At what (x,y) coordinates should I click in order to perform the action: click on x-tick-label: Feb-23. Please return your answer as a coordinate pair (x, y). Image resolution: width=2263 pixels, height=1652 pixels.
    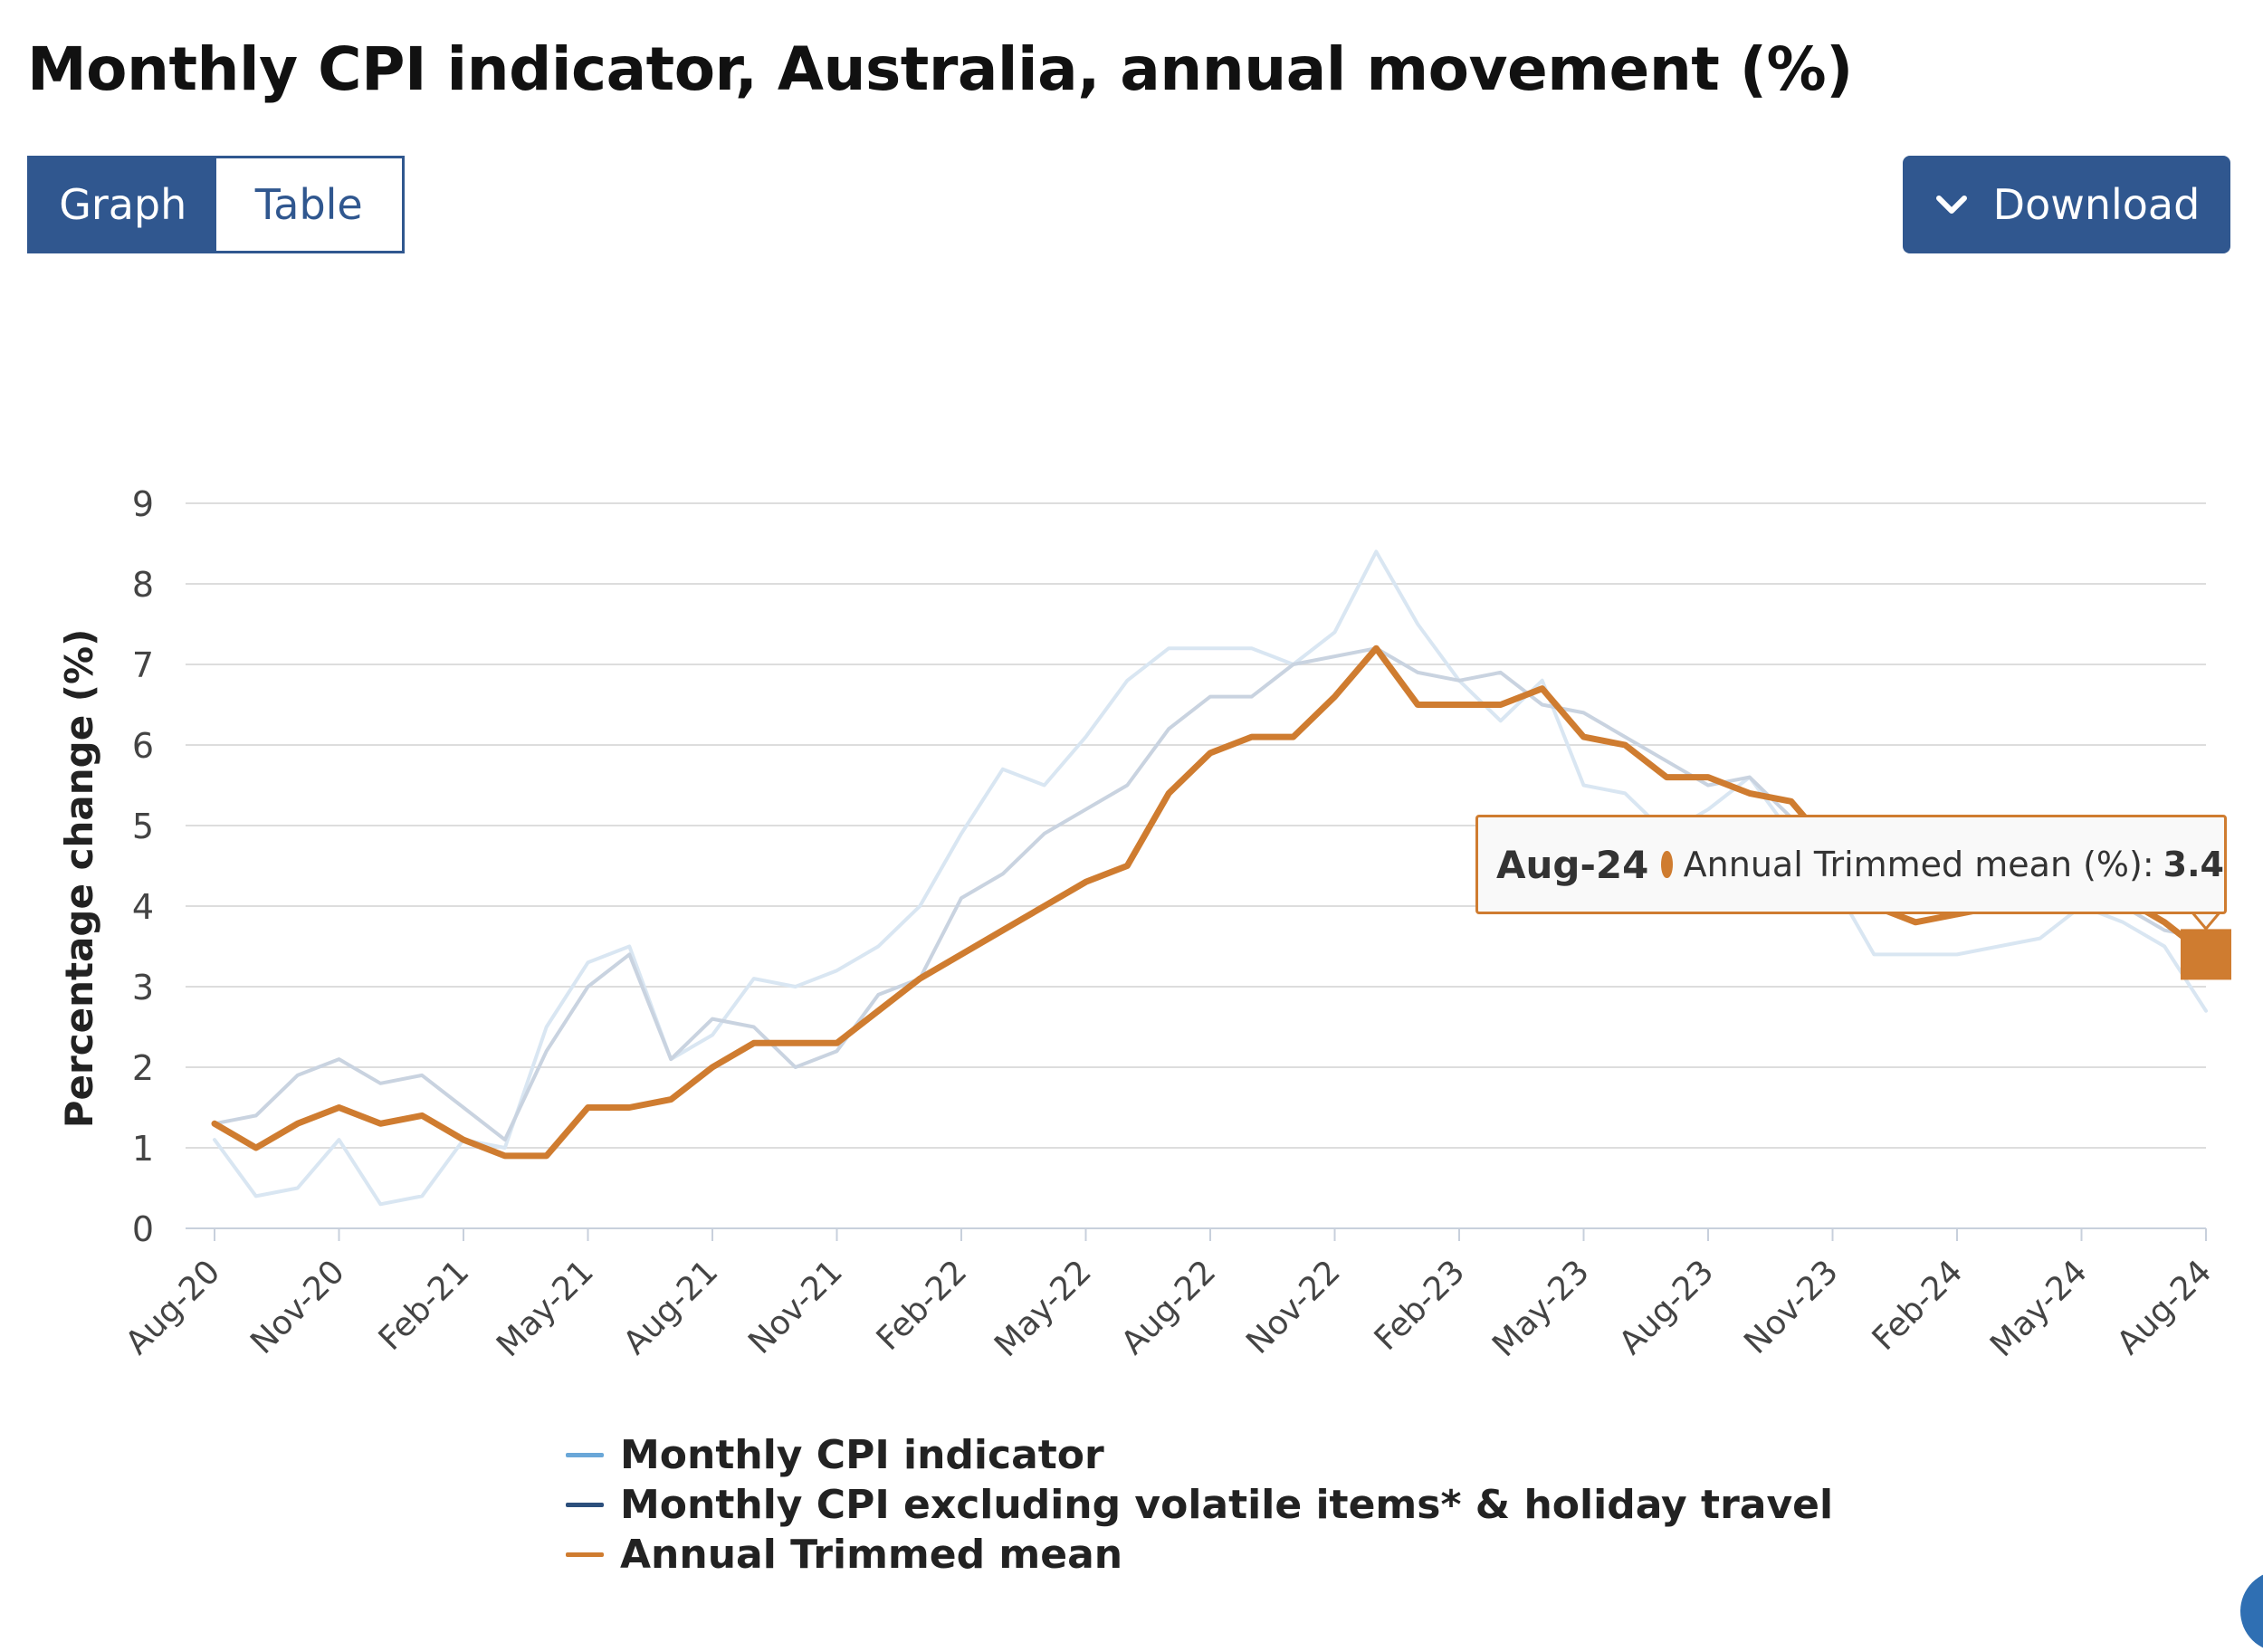
    Looking at the image, I should click on (1420, 1305).